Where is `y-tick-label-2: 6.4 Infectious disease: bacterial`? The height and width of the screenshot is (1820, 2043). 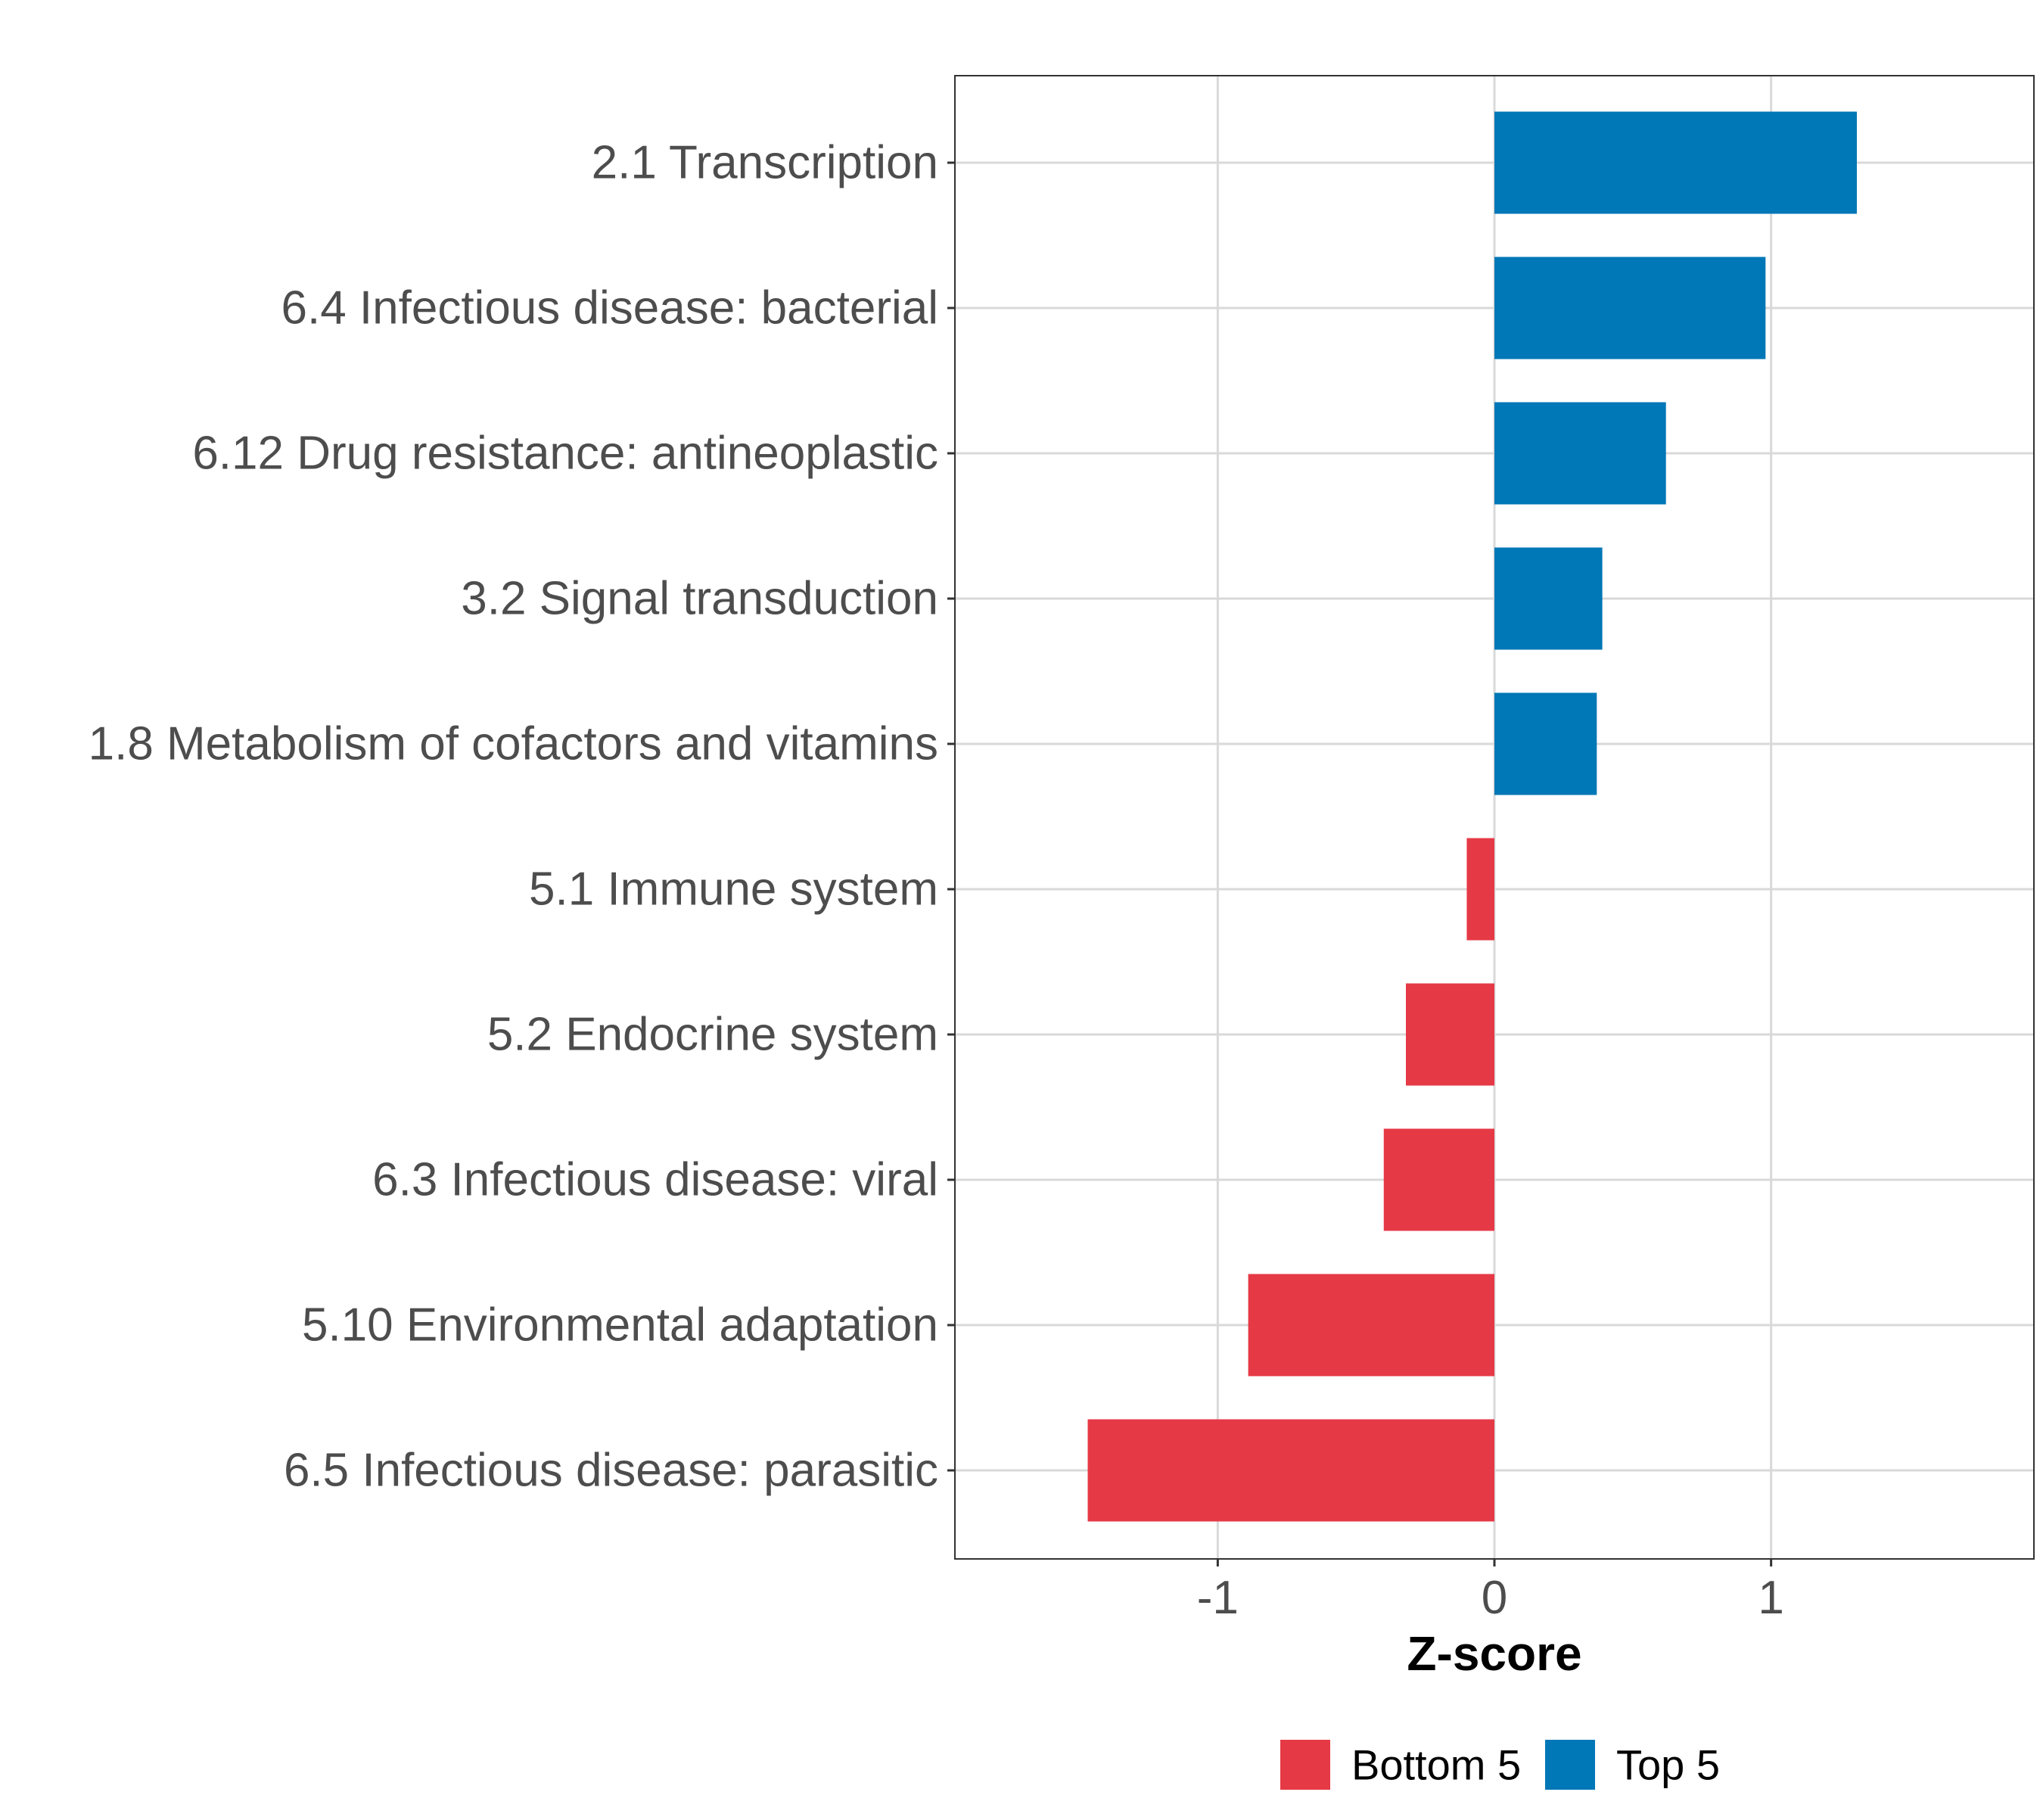
y-tick-label-2: 6.4 Infectious disease: bacterial is located at coordinates (609, 308).